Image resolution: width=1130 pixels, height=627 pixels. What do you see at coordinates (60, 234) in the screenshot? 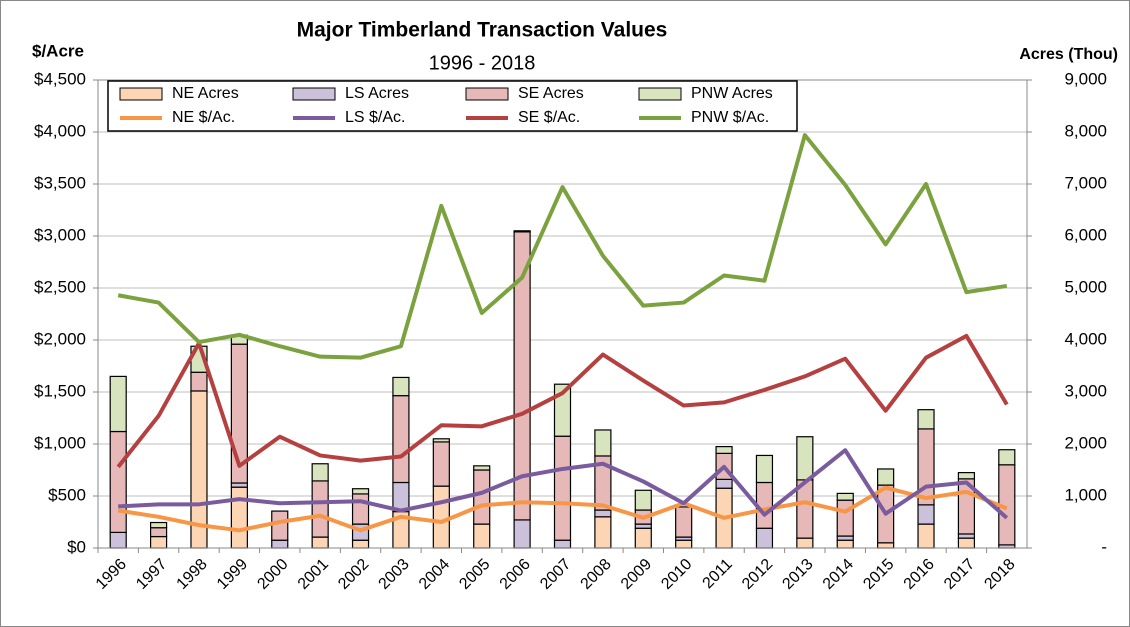
I see `y-tick-label: $3,000` at bounding box center [60, 234].